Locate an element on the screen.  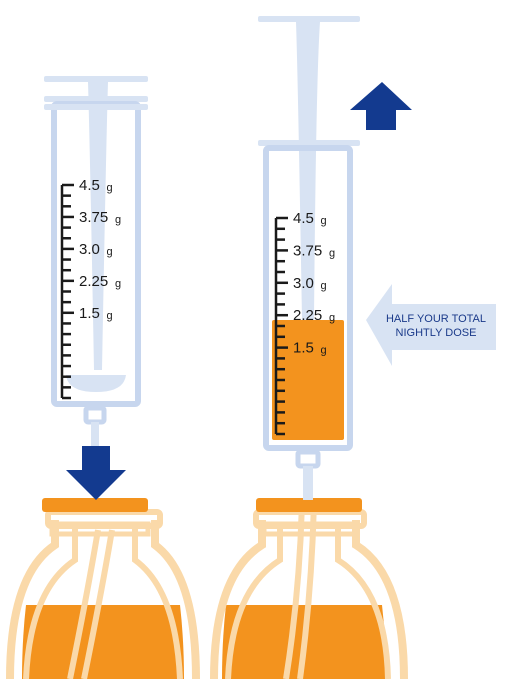
right-scale-label: 3.0 is located at coordinates (303, 283).